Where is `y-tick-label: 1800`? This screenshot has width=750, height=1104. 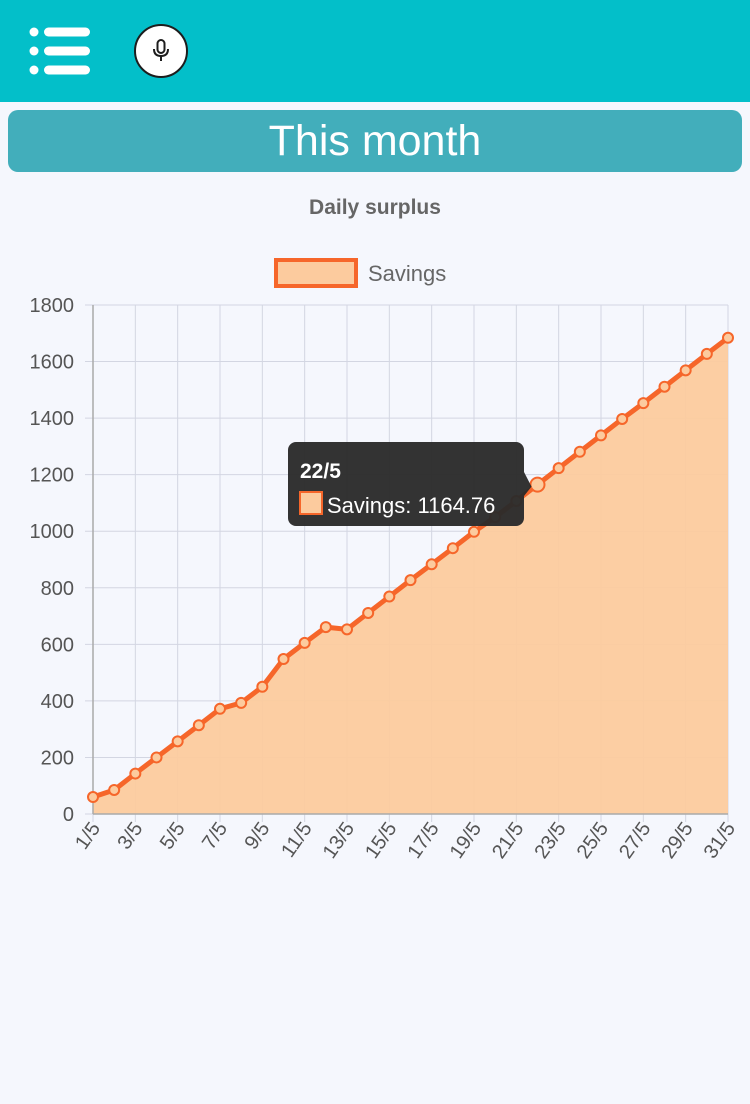 y-tick-label: 1800 is located at coordinates (52, 306).